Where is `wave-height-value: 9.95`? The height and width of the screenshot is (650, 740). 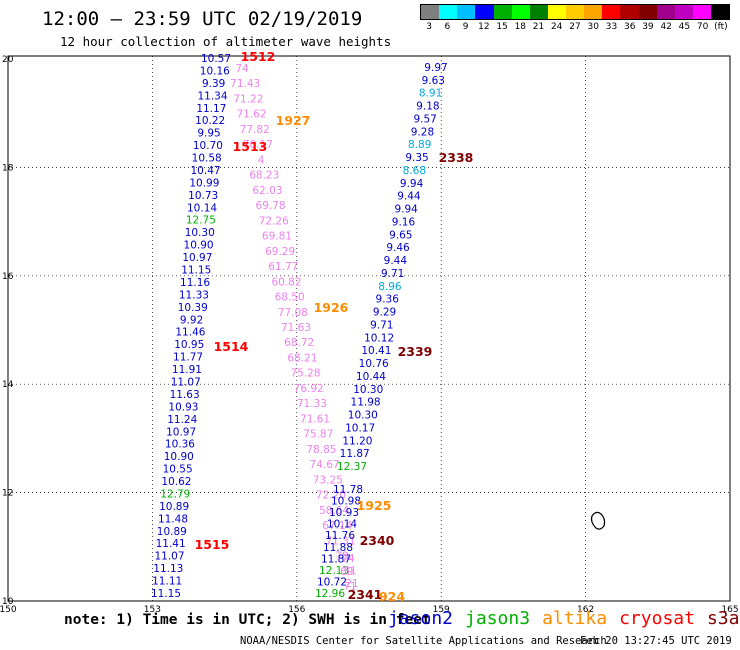
wave-height-value: 9.95 is located at coordinates (208, 134).